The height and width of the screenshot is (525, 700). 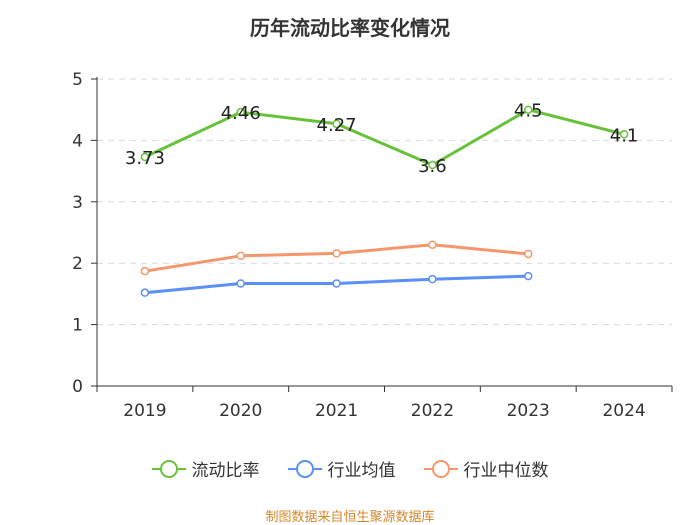 I want to click on legend: 流动比率 行业均值 行业中位数, so click(x=350, y=468).